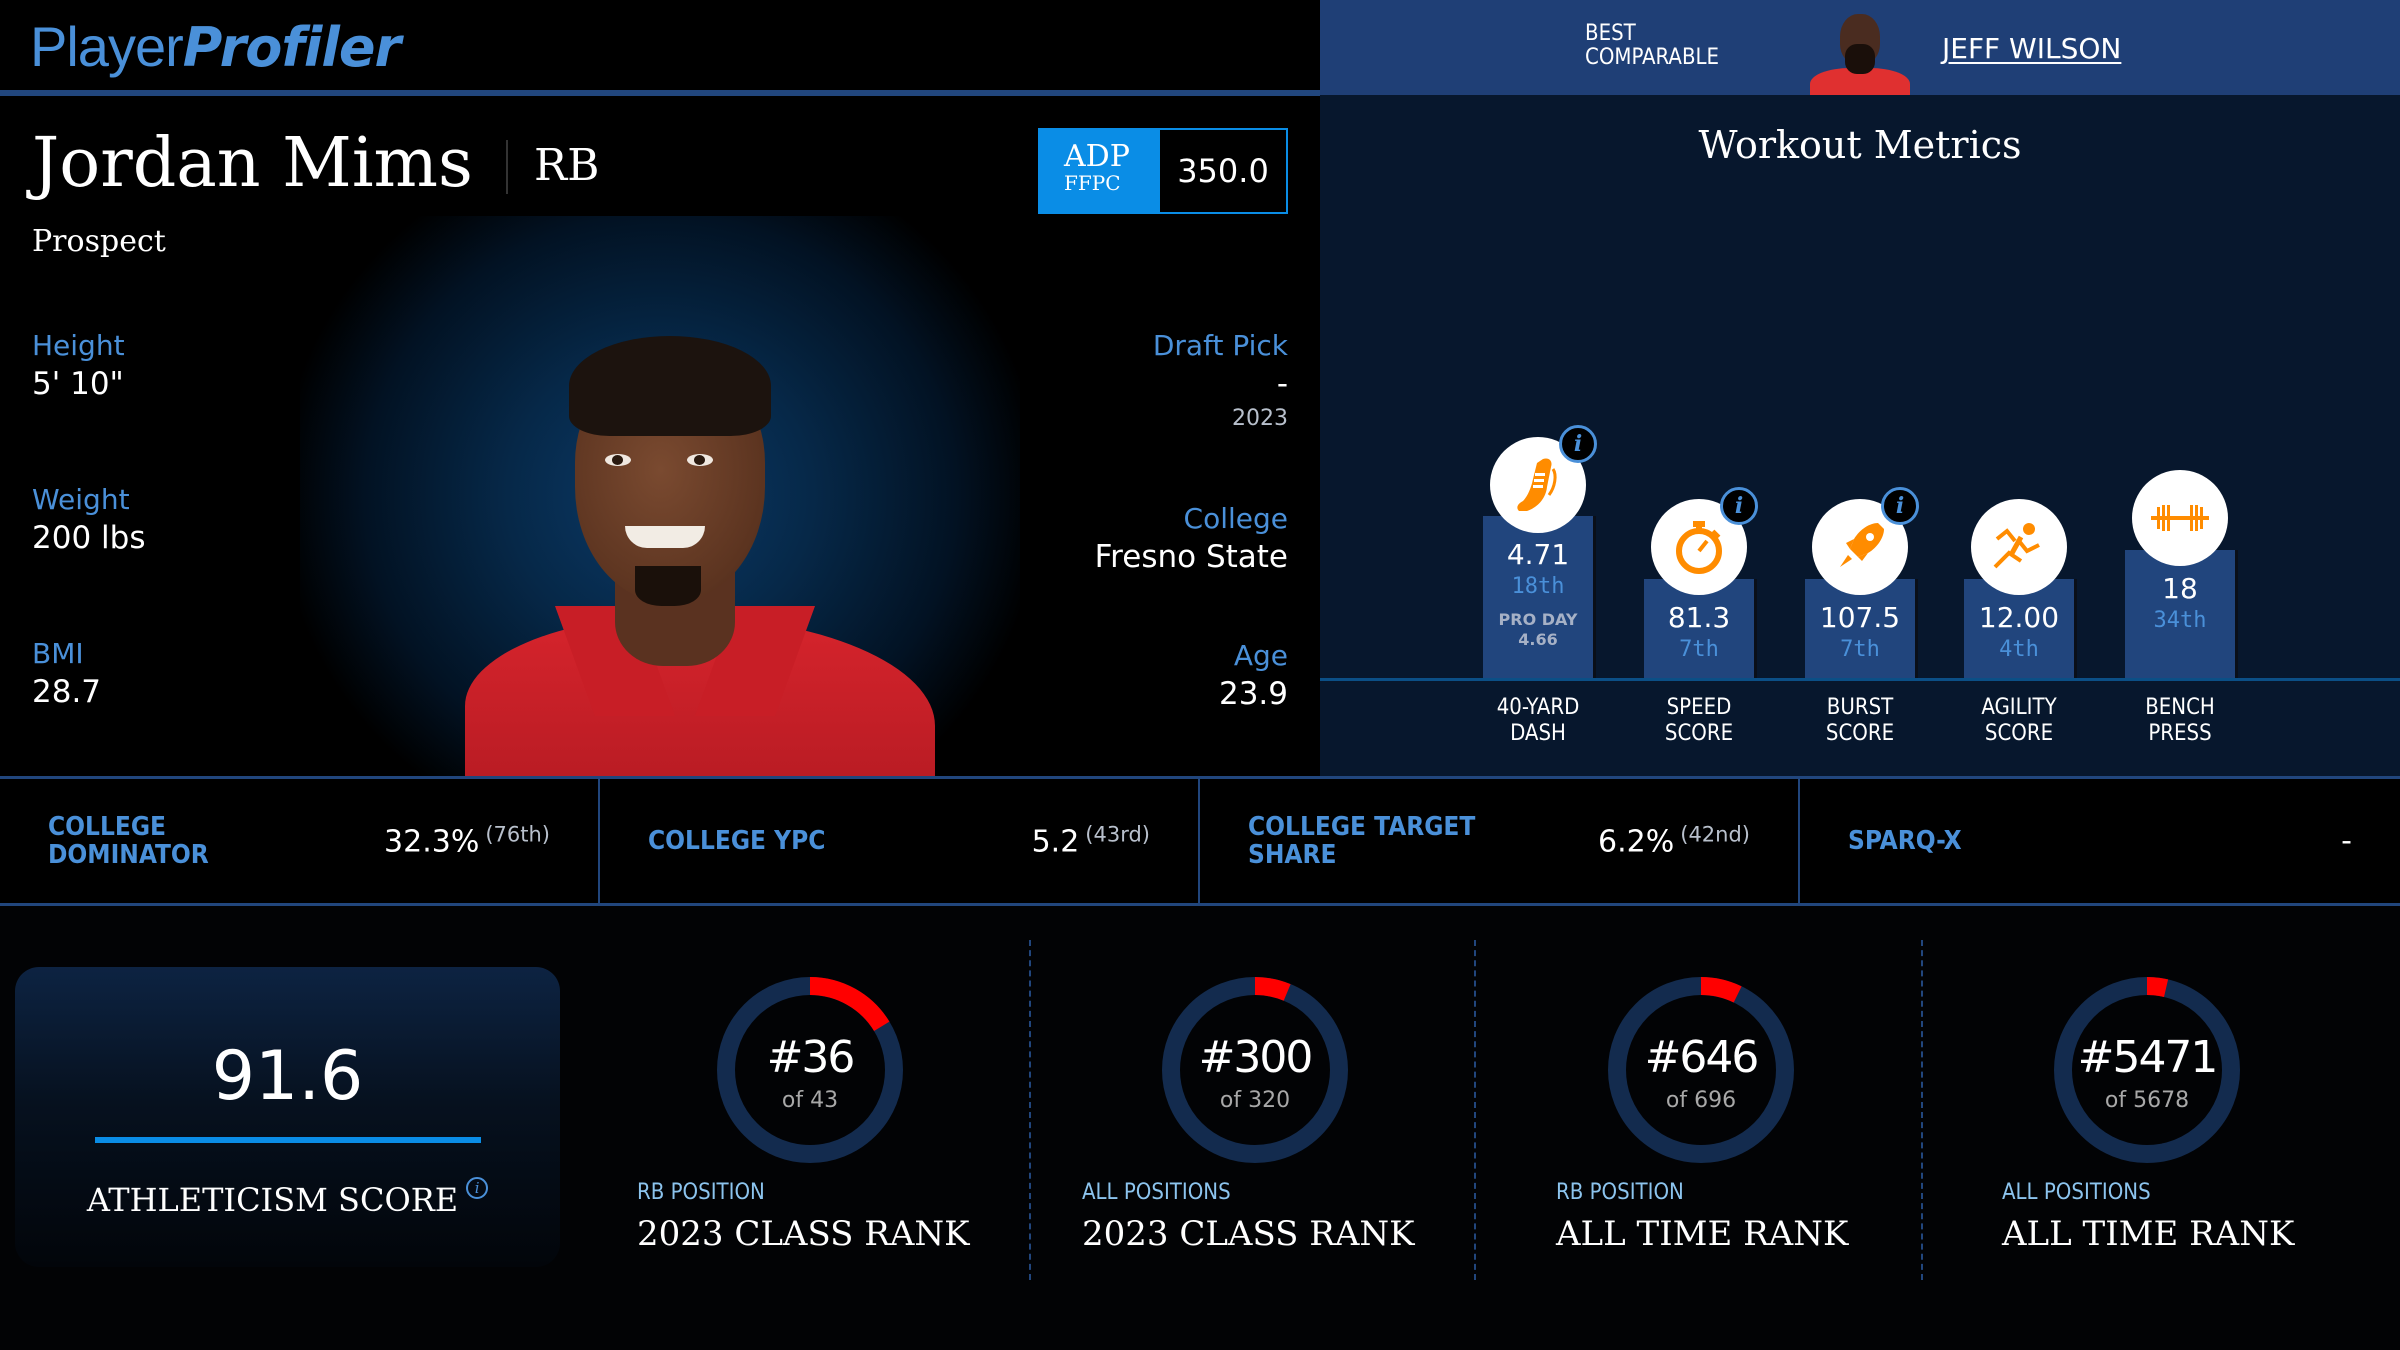 This screenshot has width=2400, height=1350. What do you see at coordinates (1538, 597) in the screenshot?
I see `metric-bar: 4.71 18th PRO DAY 4.66` at bounding box center [1538, 597].